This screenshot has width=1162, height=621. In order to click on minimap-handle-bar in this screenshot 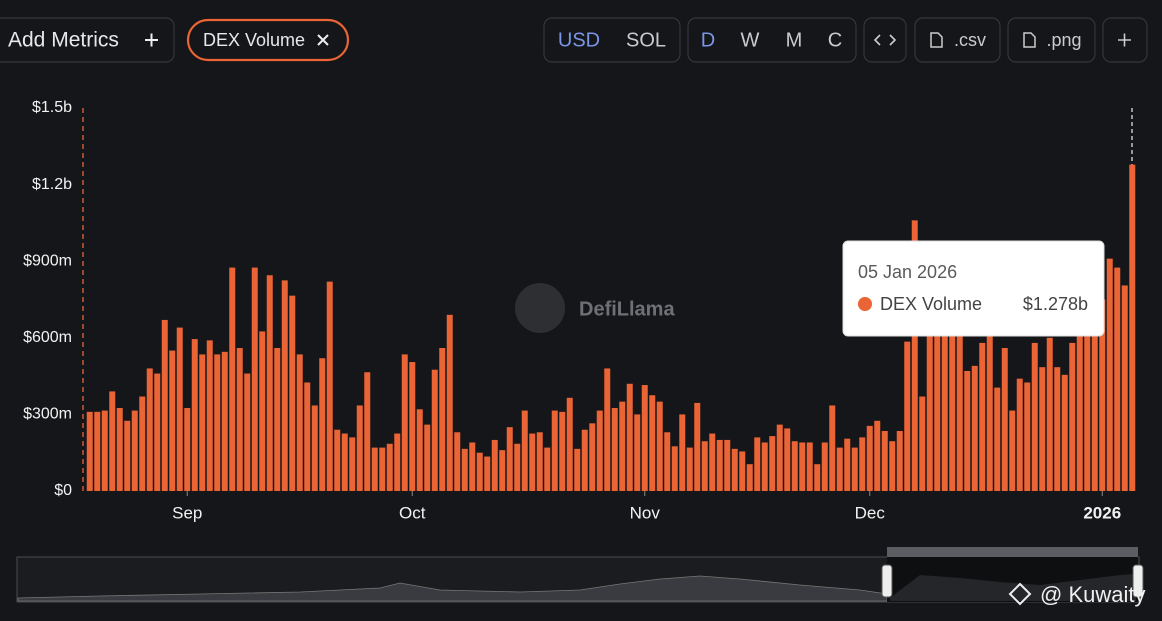, I will do `click(1012, 552)`.